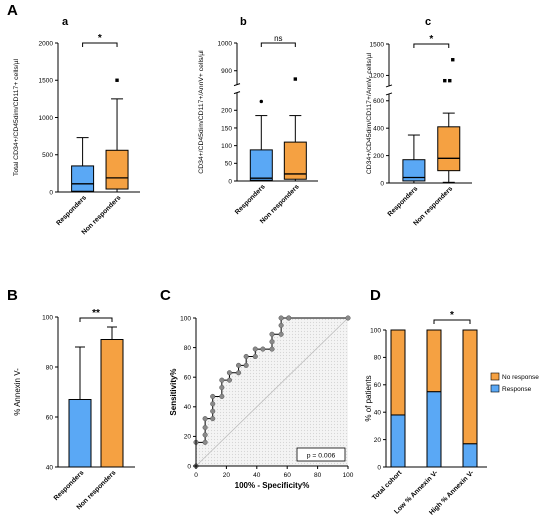 This screenshot has height=524, width=550. Describe the element at coordinates (47, 155) in the screenshot. I see `y-tick-label: 500` at that location.